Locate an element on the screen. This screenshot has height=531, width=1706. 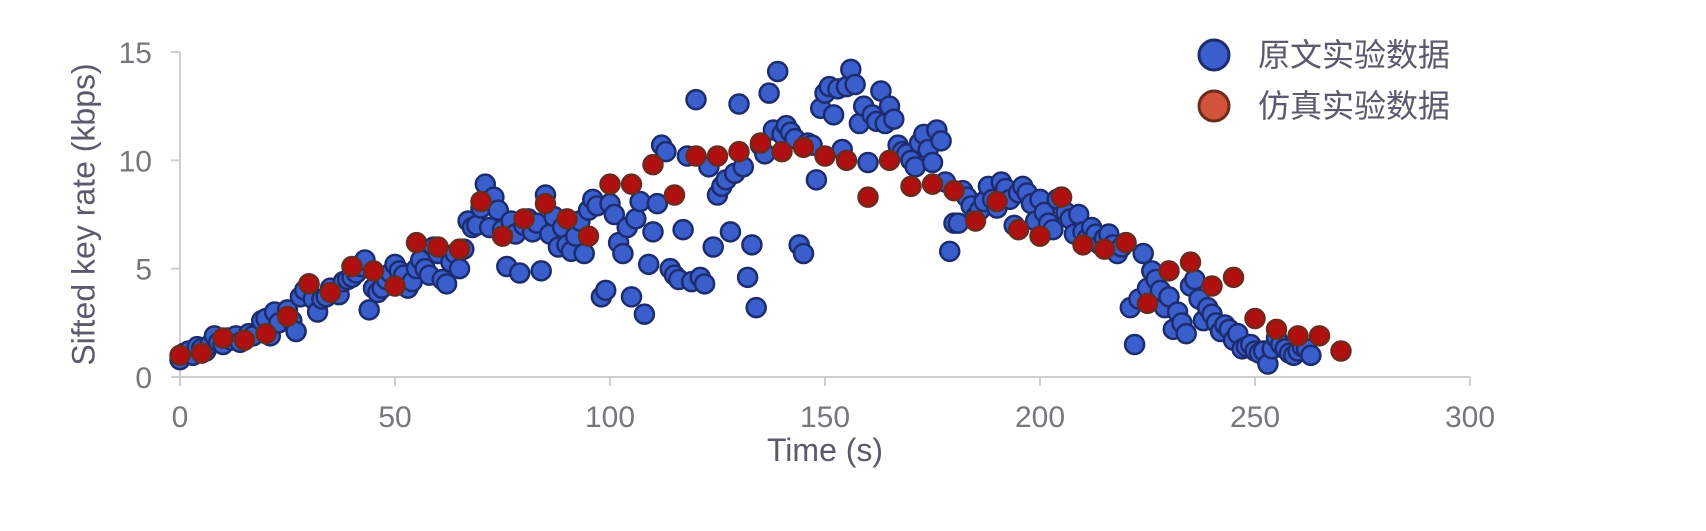
y-tick-label: 10 is located at coordinates (135, 161).